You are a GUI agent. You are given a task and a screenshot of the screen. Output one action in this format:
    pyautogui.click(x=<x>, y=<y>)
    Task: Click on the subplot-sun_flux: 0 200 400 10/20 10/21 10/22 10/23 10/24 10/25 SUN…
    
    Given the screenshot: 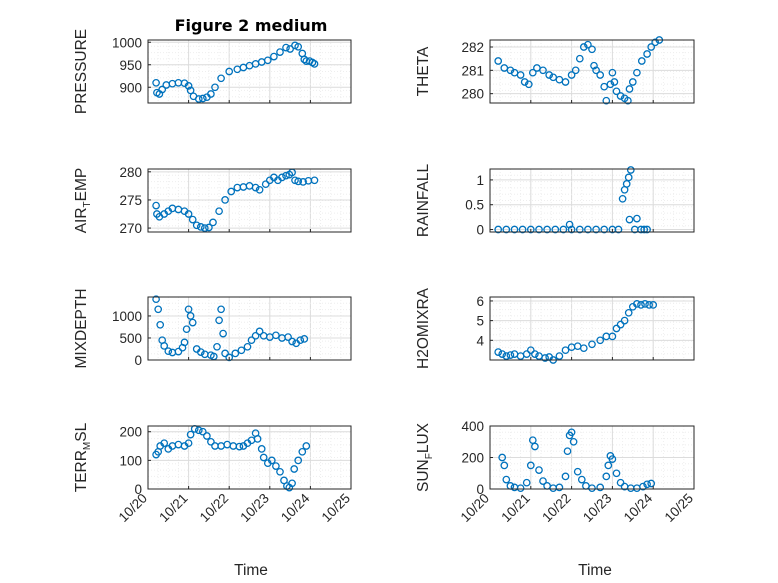 What is the action you would take?
    pyautogui.click(x=555, y=472)
    